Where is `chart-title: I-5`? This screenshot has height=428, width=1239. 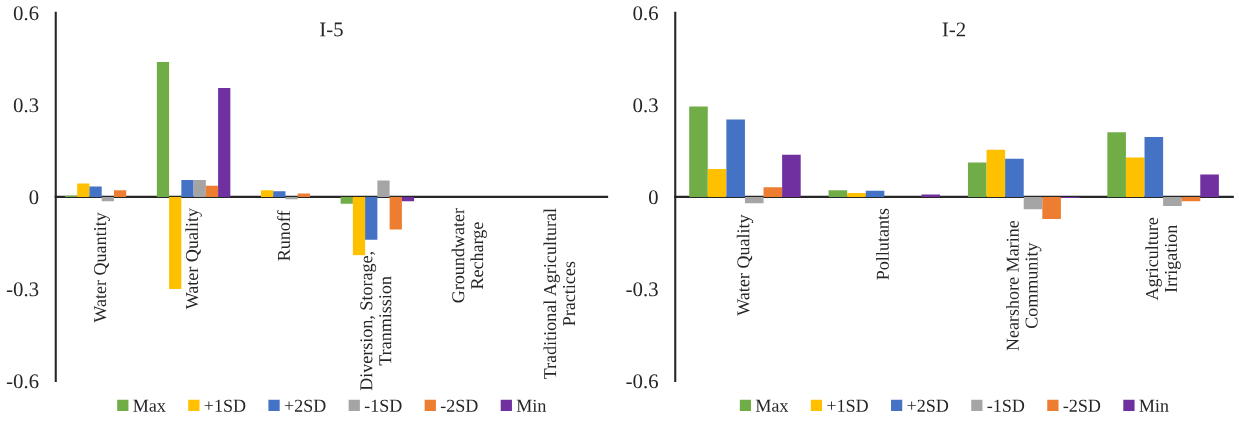
chart-title: I-5 is located at coordinates (331, 29).